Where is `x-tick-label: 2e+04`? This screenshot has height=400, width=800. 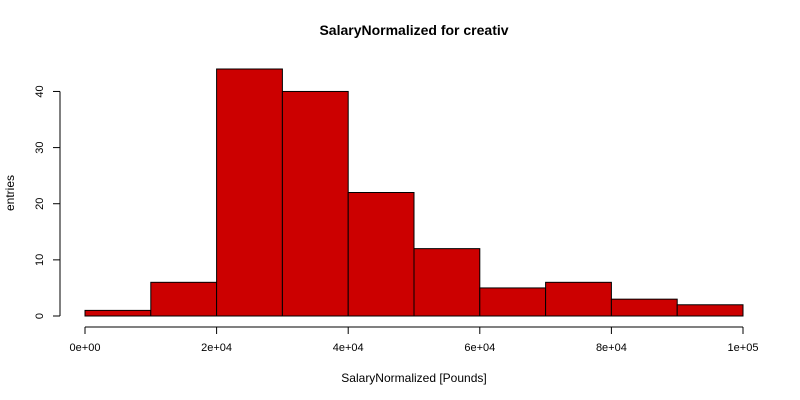 x-tick-label: 2e+04 is located at coordinates (216, 348).